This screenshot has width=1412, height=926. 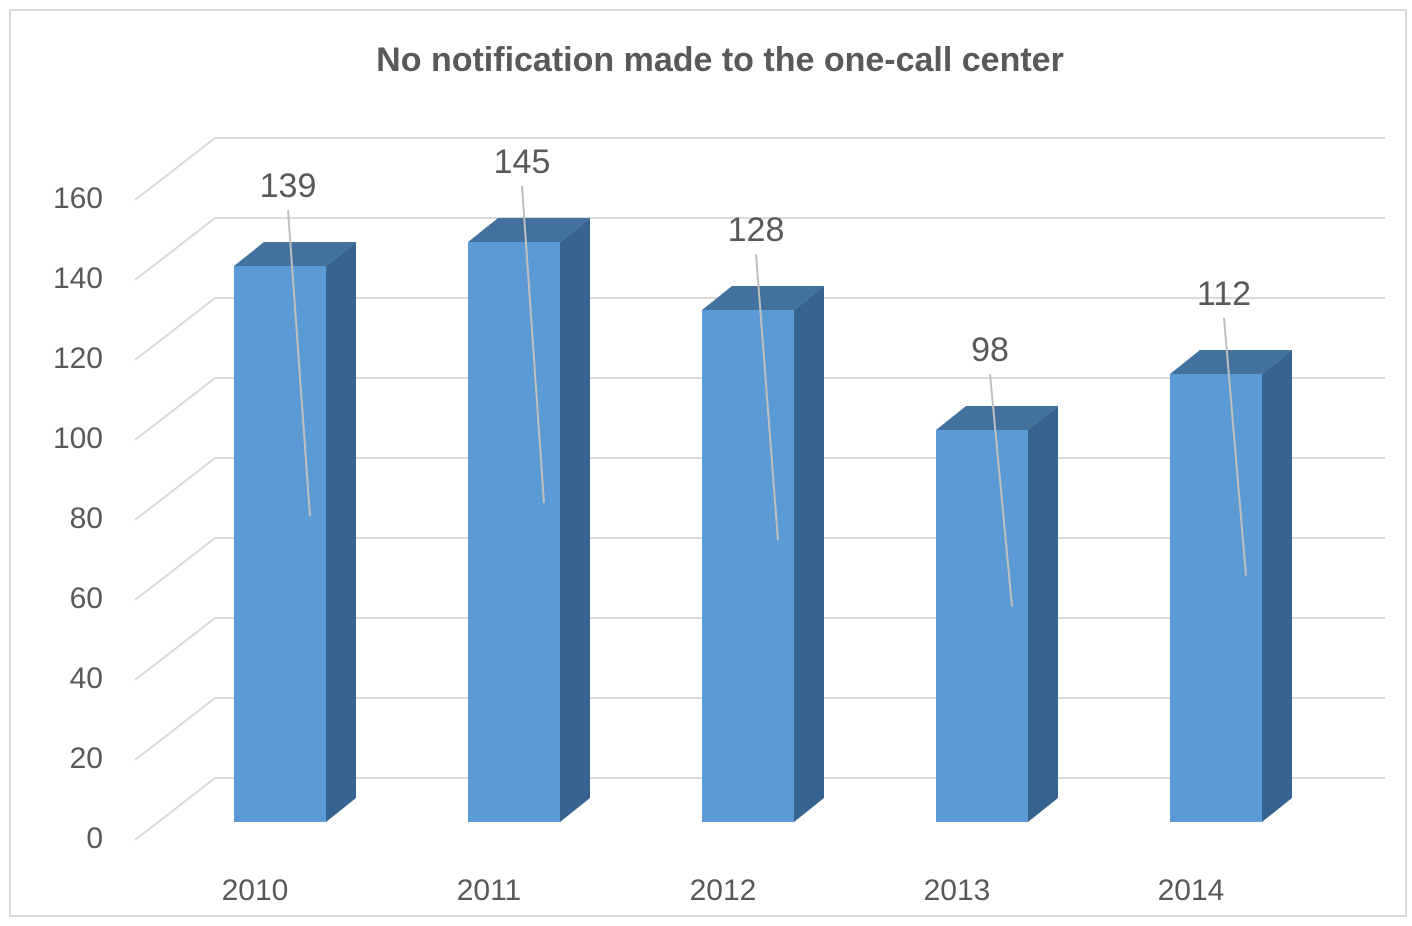 I want to click on x-tick-label: 2013, so click(x=957, y=890).